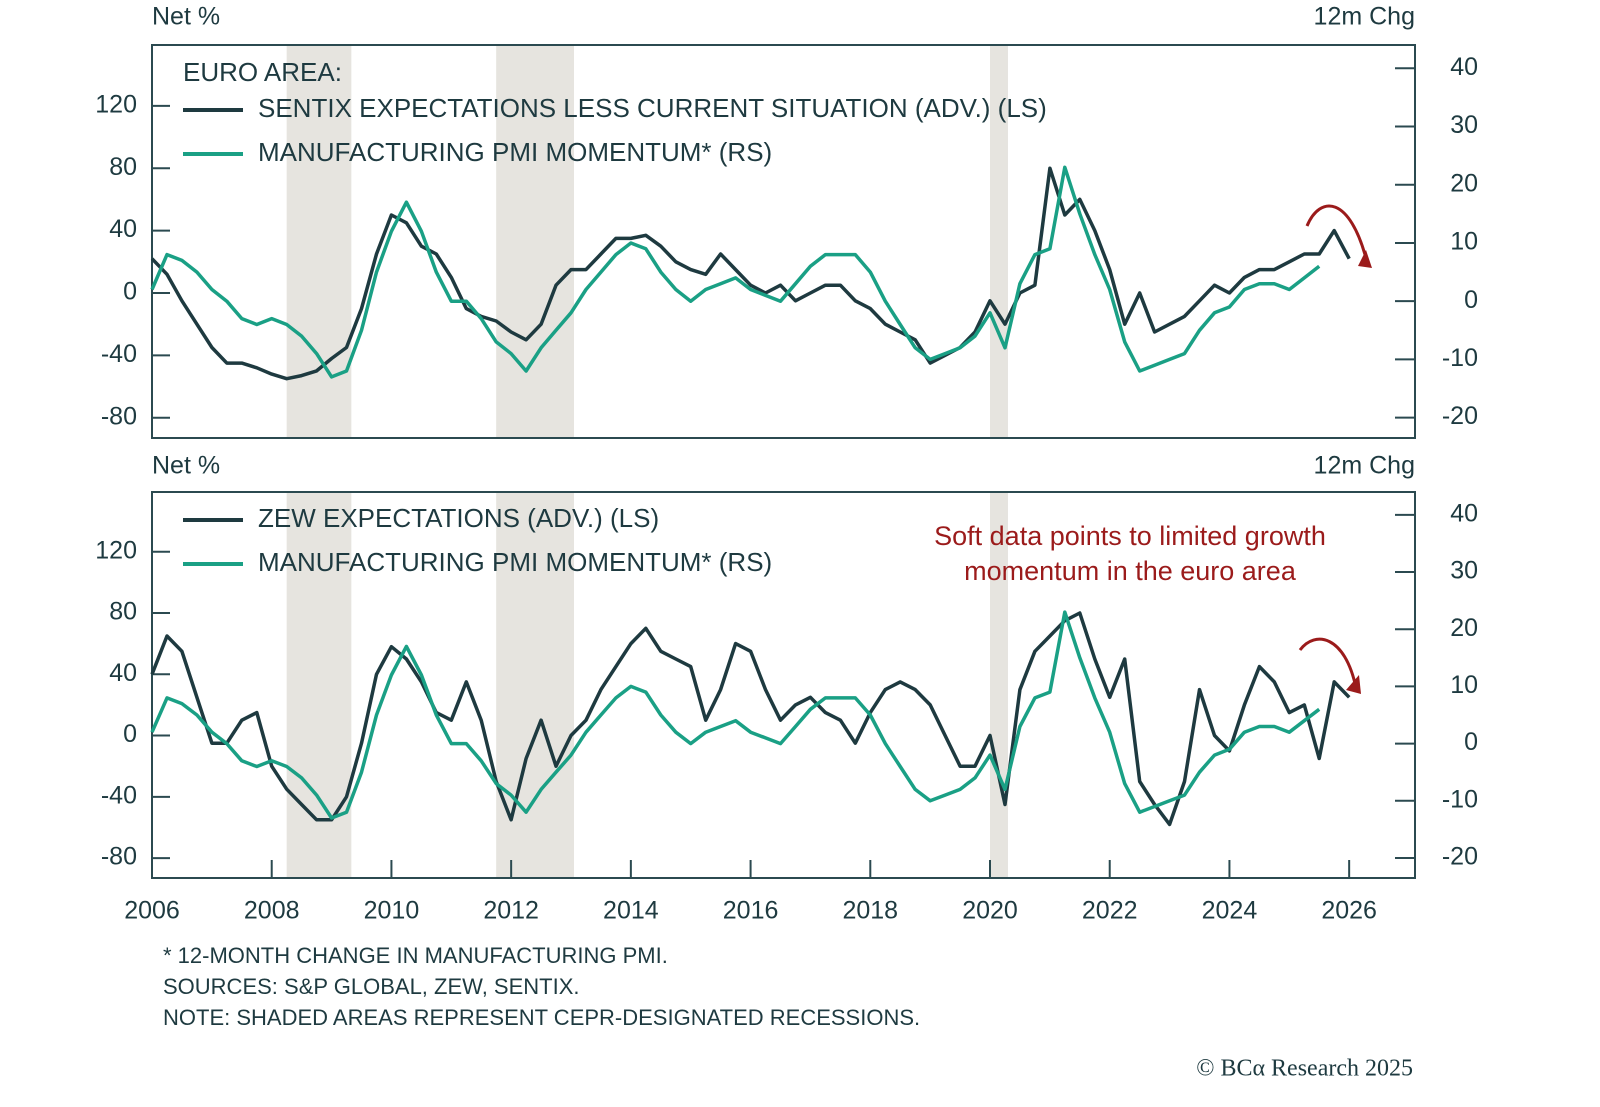  What do you see at coordinates (631, 911) in the screenshot?
I see `x-tick-label: 2014` at bounding box center [631, 911].